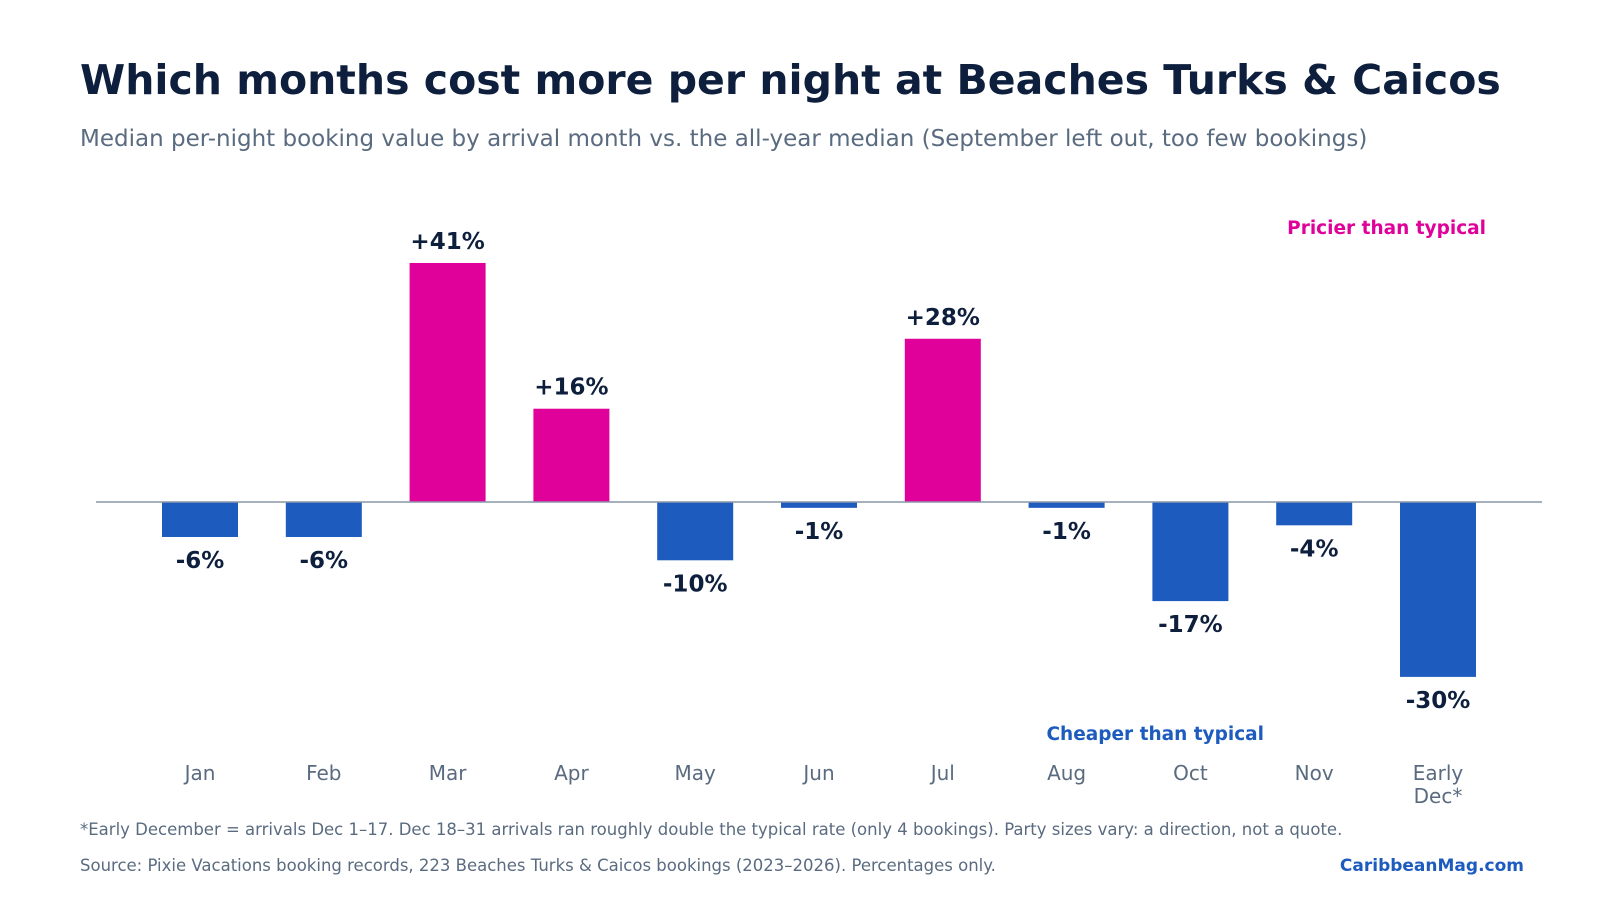  I want to click on bar-early-dec, so click(1438, 589).